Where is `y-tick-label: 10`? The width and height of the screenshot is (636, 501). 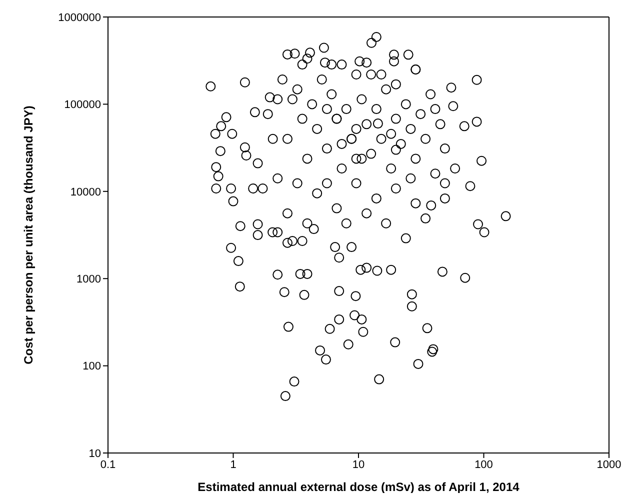 y-tick-label: 10 is located at coordinates (94, 454).